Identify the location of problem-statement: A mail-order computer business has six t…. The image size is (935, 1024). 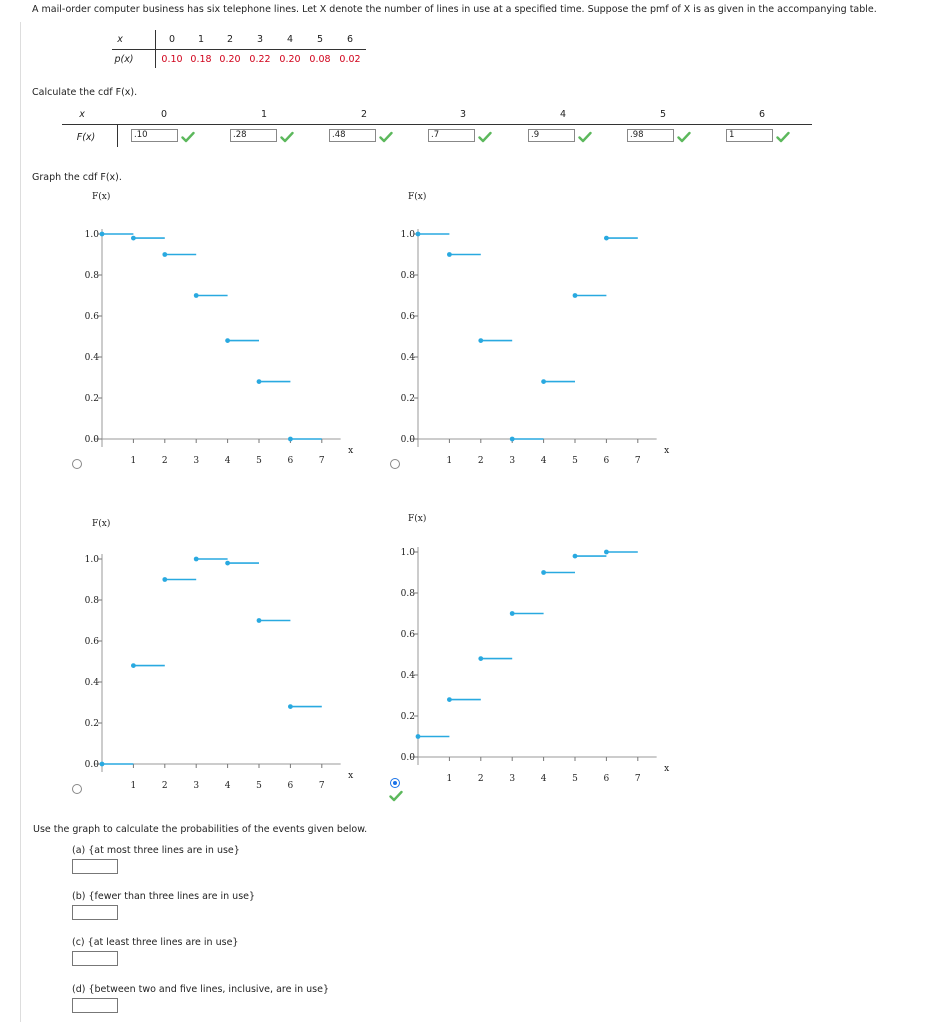
(454, 9).